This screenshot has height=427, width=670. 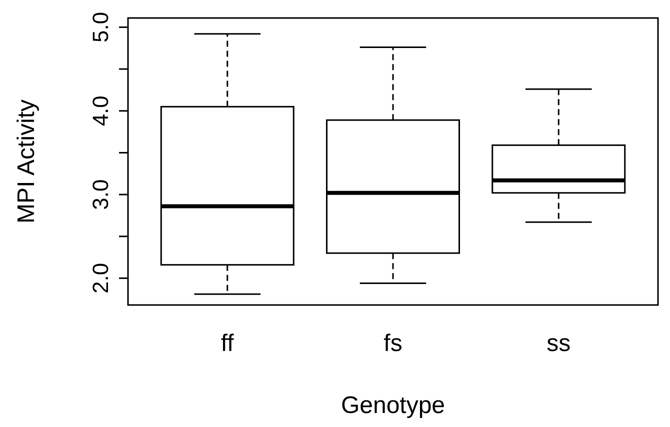 I want to click on y-axis-title: MPI Activity, so click(x=26, y=161).